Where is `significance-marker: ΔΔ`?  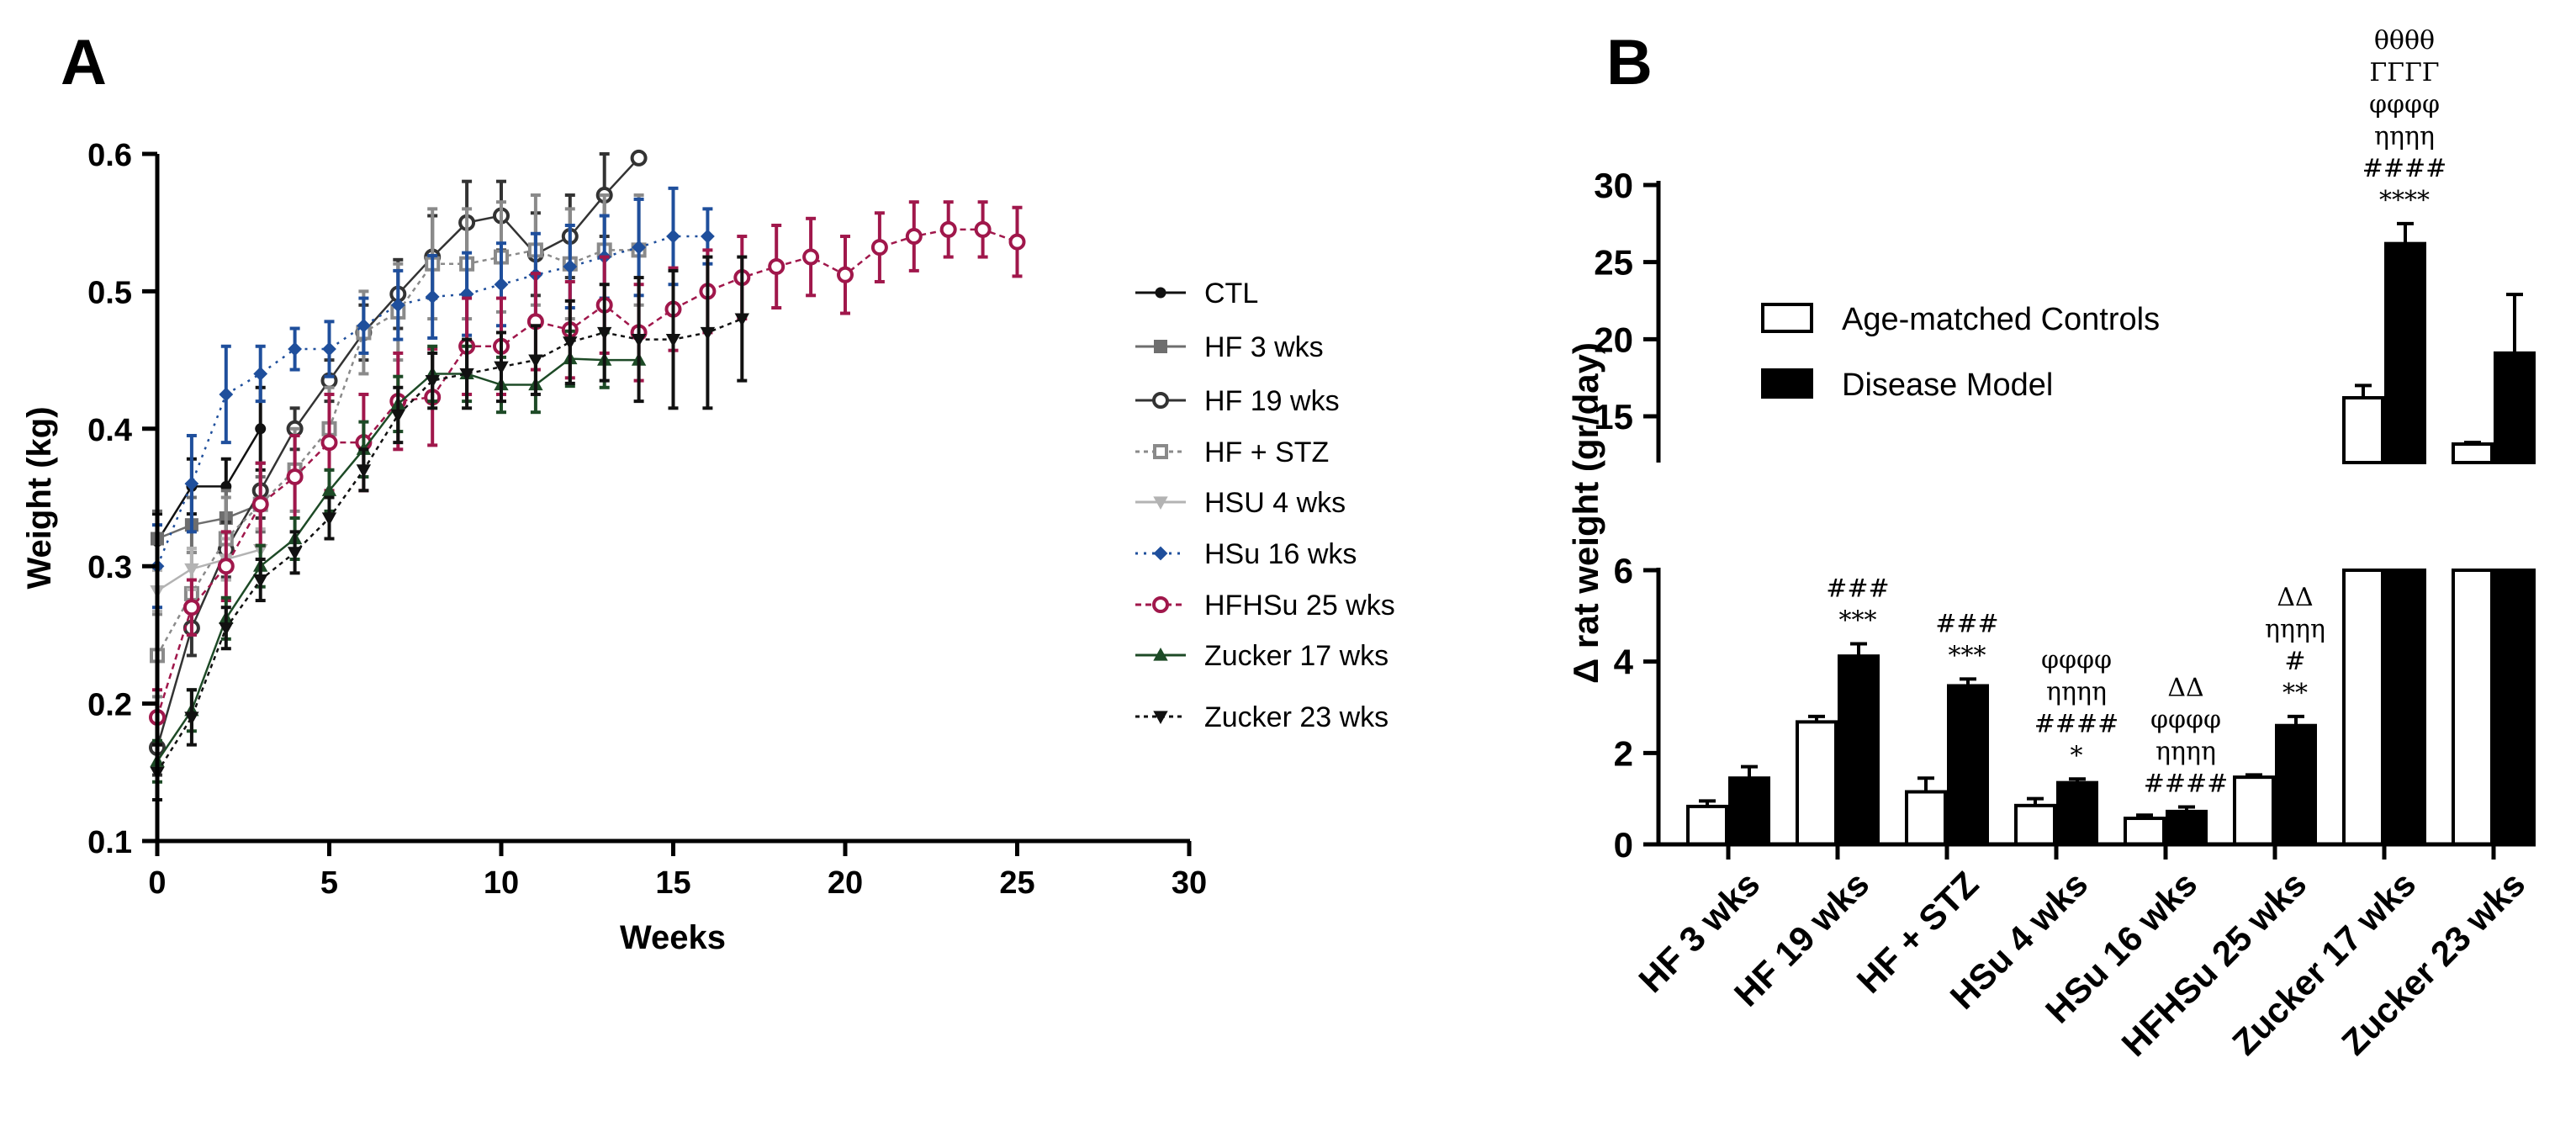 significance-marker: ΔΔ is located at coordinates (2185, 687).